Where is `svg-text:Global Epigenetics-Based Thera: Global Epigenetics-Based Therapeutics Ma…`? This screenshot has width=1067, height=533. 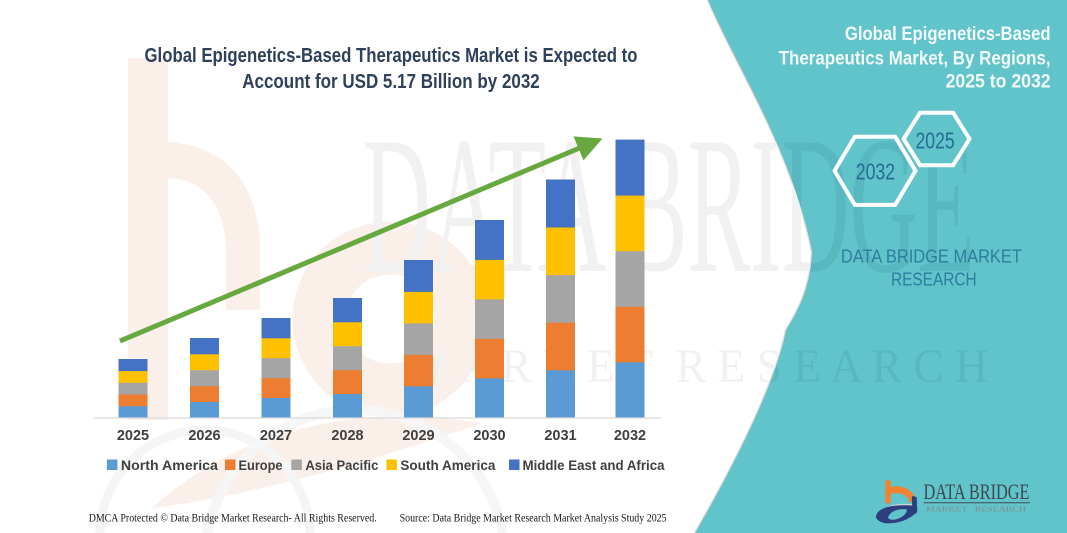 svg-text:Global Epigenetics-Based Thera: Global Epigenetics-Based Therapeutics Ma… is located at coordinates (391, 55).